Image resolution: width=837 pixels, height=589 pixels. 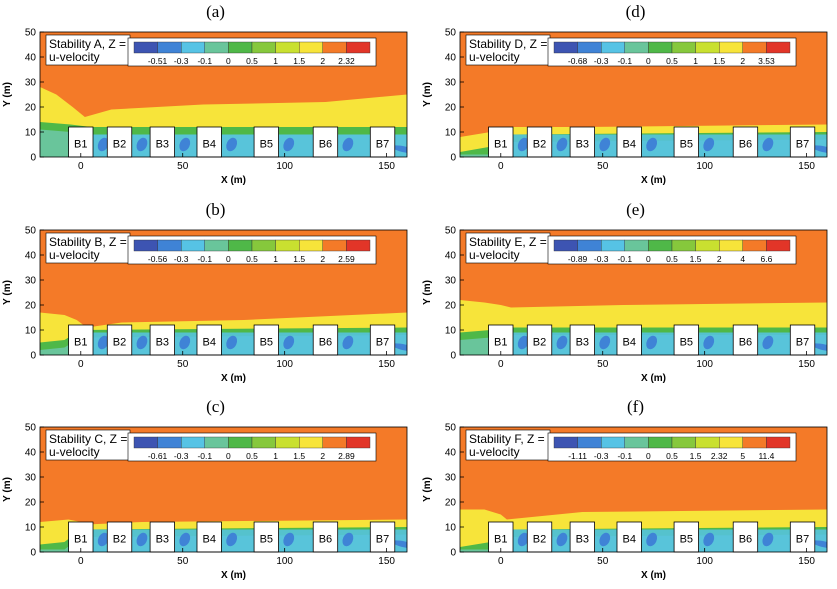 I want to click on building-b7, so click(x=382, y=537).